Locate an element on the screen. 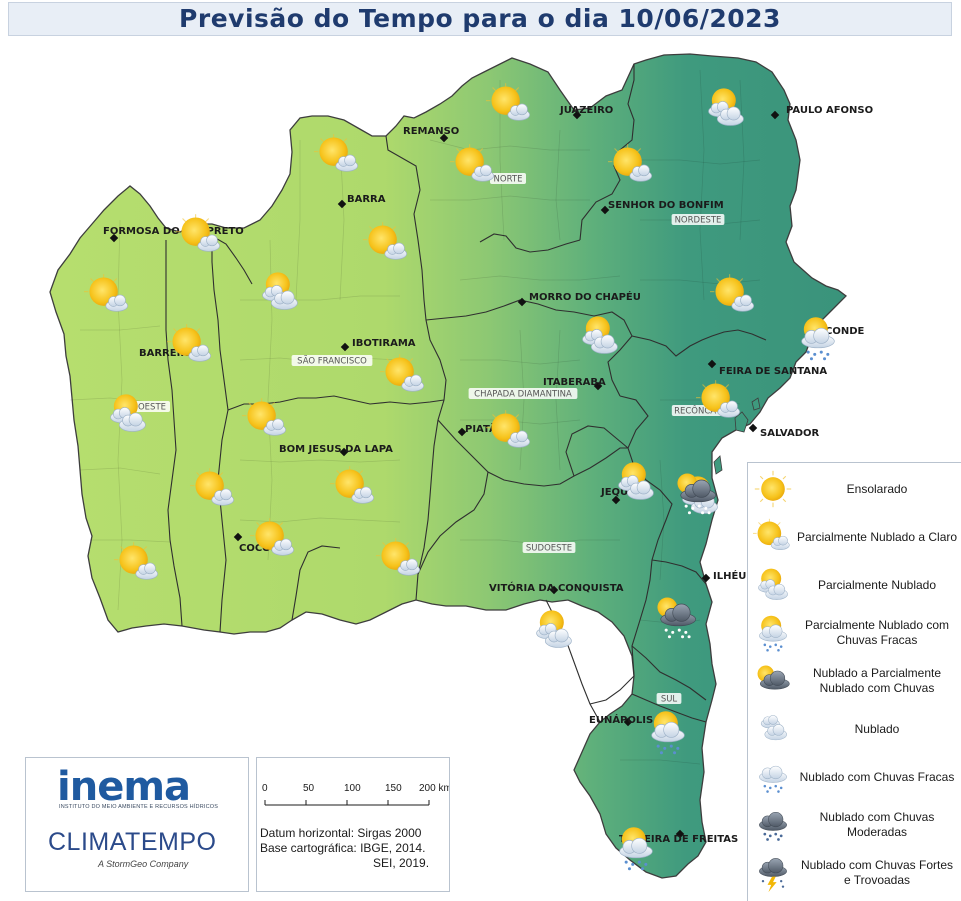 Image resolution: width=961 pixels, height=901 pixels. city-label: ITABERABA is located at coordinates (574, 382).